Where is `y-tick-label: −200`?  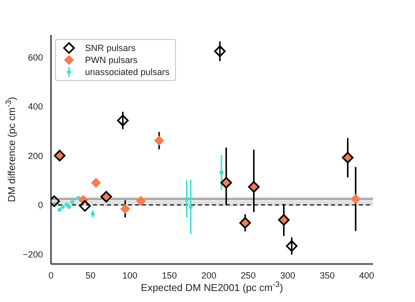
y-tick-label: −200 is located at coordinates (32, 254).